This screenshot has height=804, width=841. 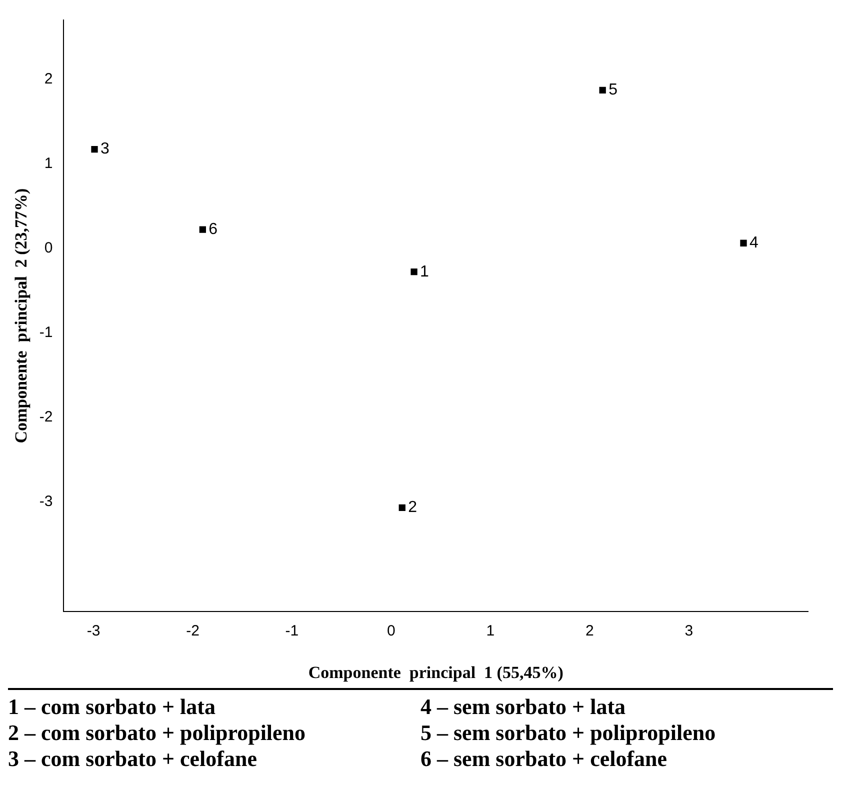 I want to click on text: 5 – sem sorbato + polipropileno, so click(x=568, y=733).